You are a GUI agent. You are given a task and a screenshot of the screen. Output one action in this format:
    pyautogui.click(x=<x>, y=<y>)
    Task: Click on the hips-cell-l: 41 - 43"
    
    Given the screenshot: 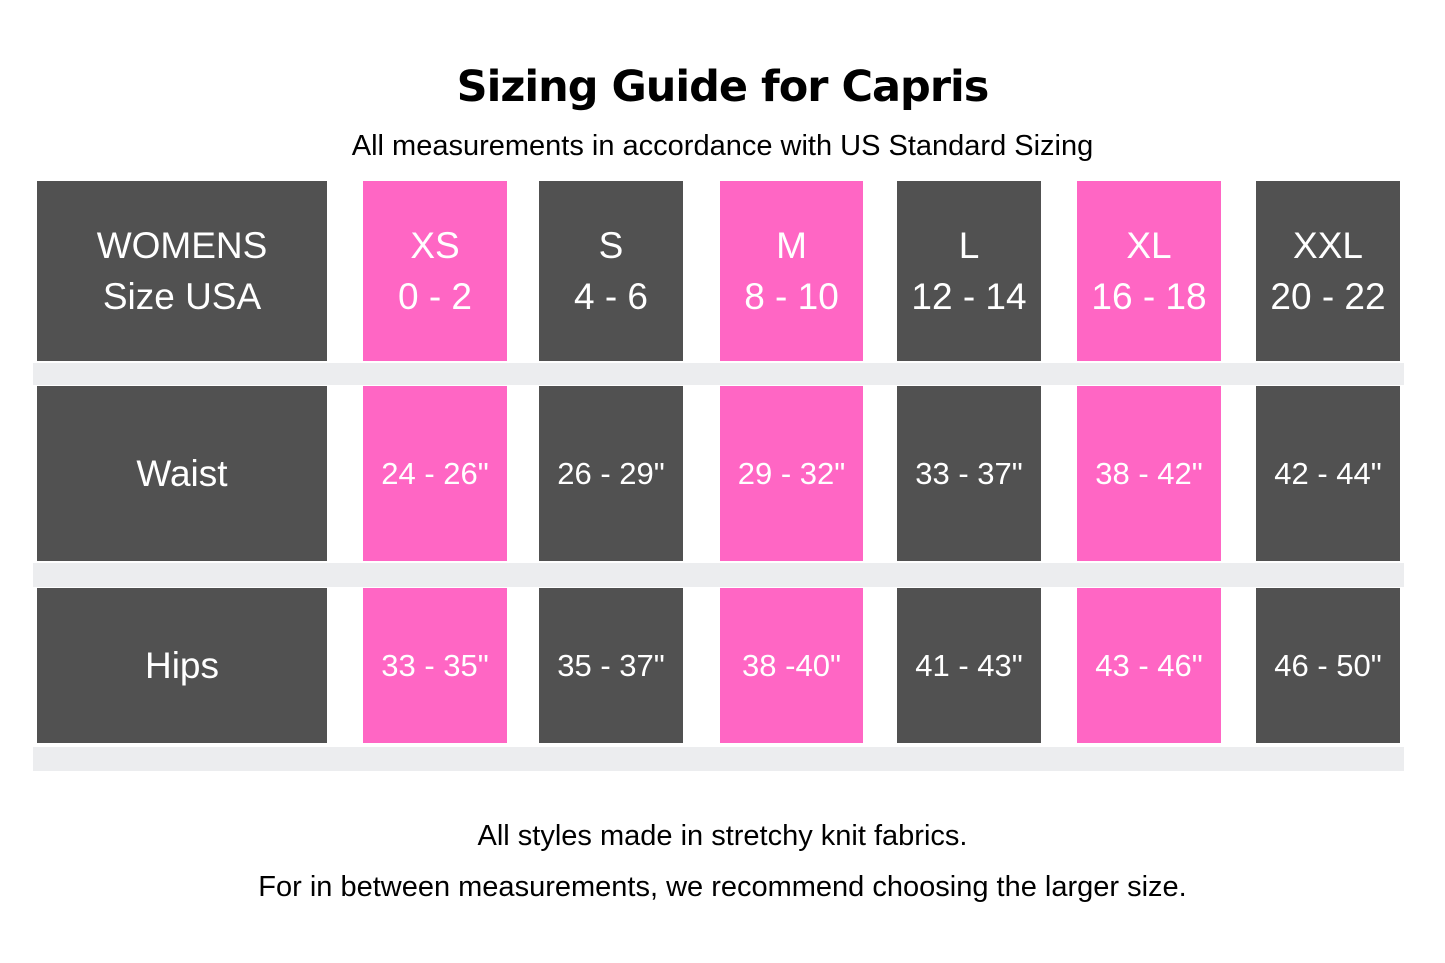 What is the action you would take?
    pyautogui.click(x=969, y=665)
    